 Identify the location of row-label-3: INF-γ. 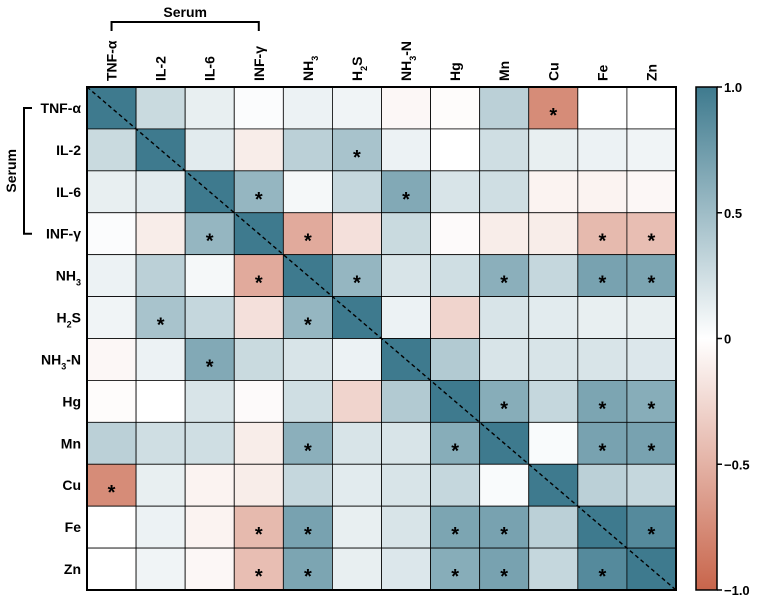
(63, 234).